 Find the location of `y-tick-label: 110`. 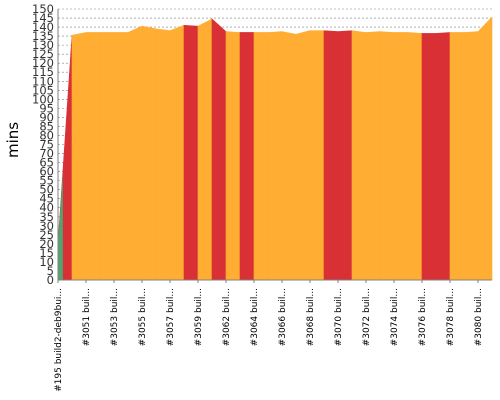

y-tick-label: 110 is located at coordinates (43, 81).